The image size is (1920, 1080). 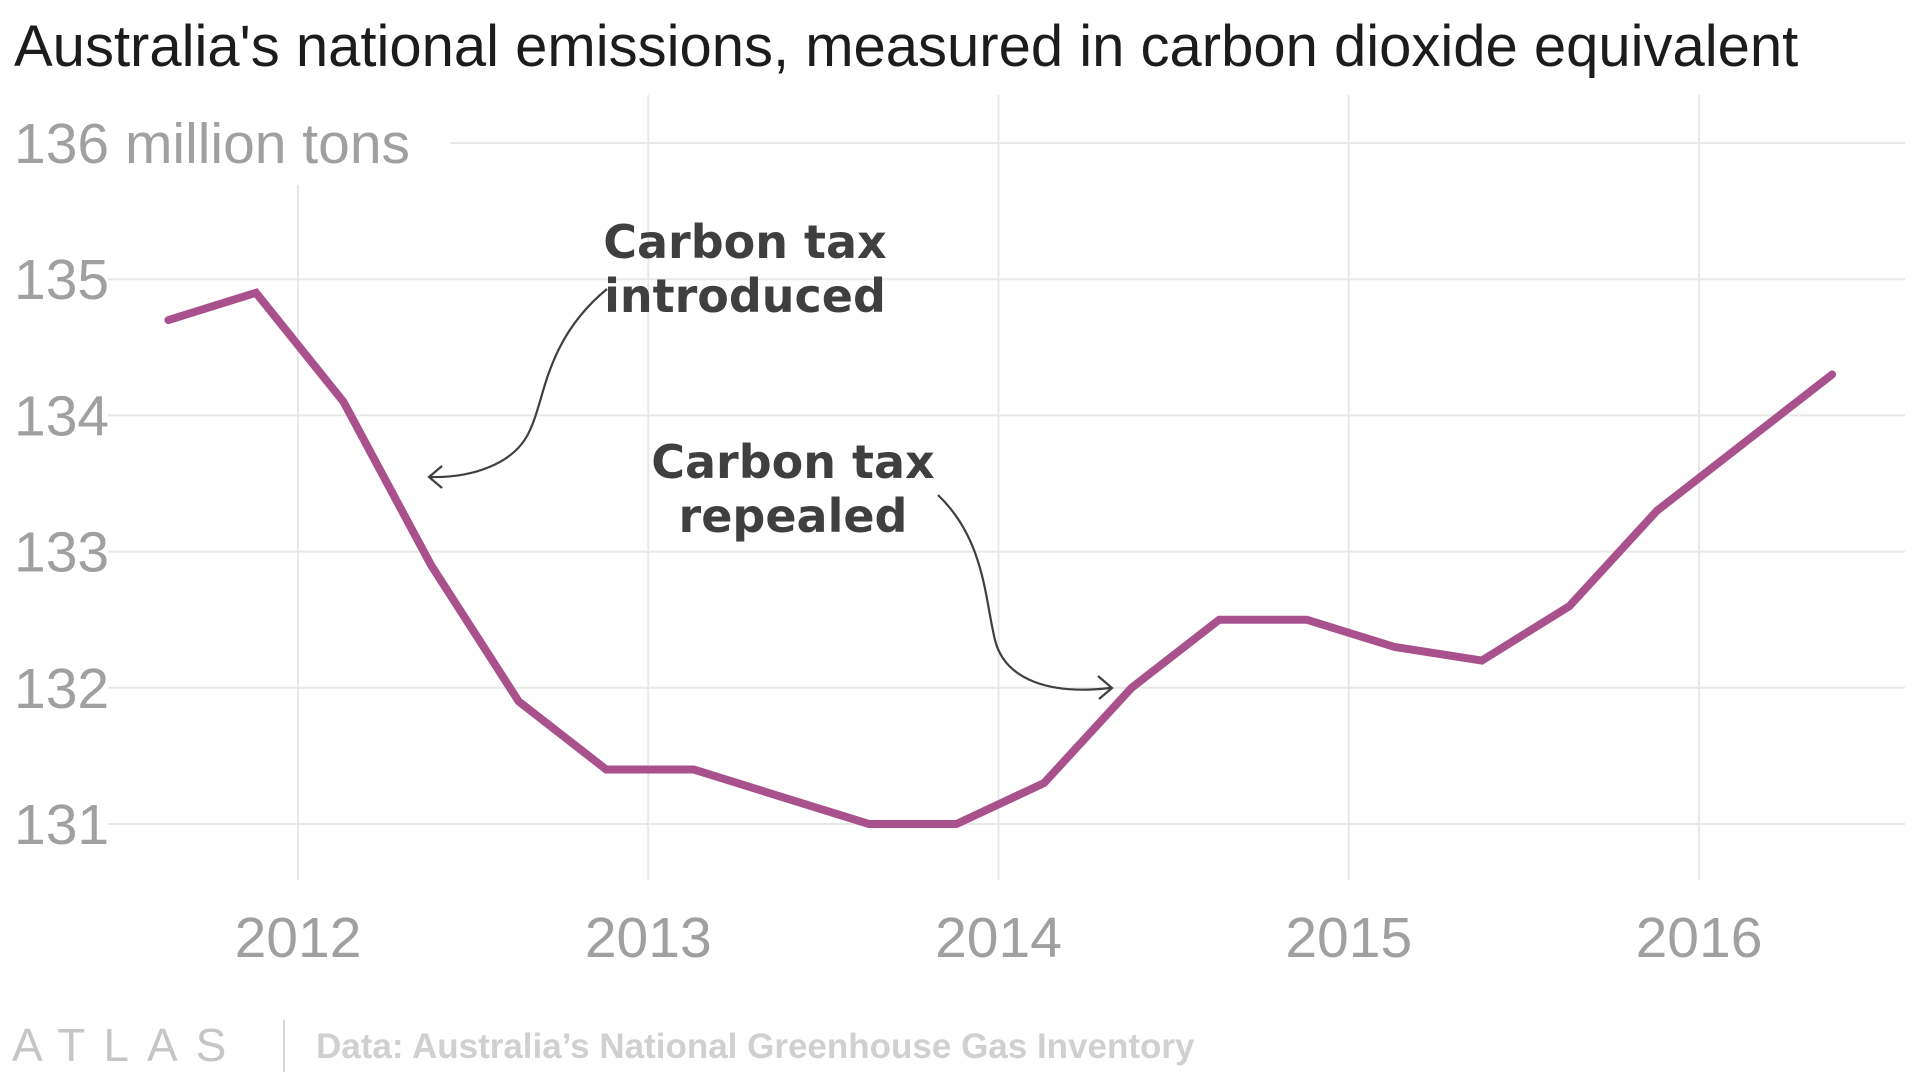 I want to click on annotation-arrowhead-introduced, so click(x=435, y=477).